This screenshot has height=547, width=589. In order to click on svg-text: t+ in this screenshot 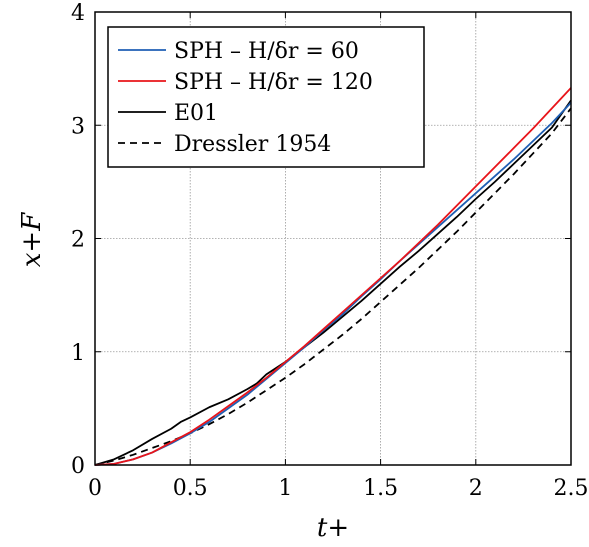, I will do `click(333, 528)`.